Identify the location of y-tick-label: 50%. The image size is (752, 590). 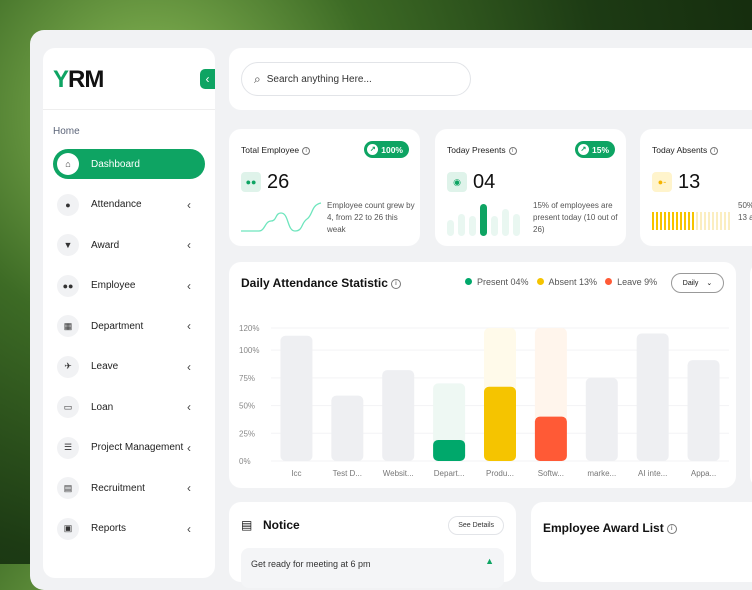
(247, 406).